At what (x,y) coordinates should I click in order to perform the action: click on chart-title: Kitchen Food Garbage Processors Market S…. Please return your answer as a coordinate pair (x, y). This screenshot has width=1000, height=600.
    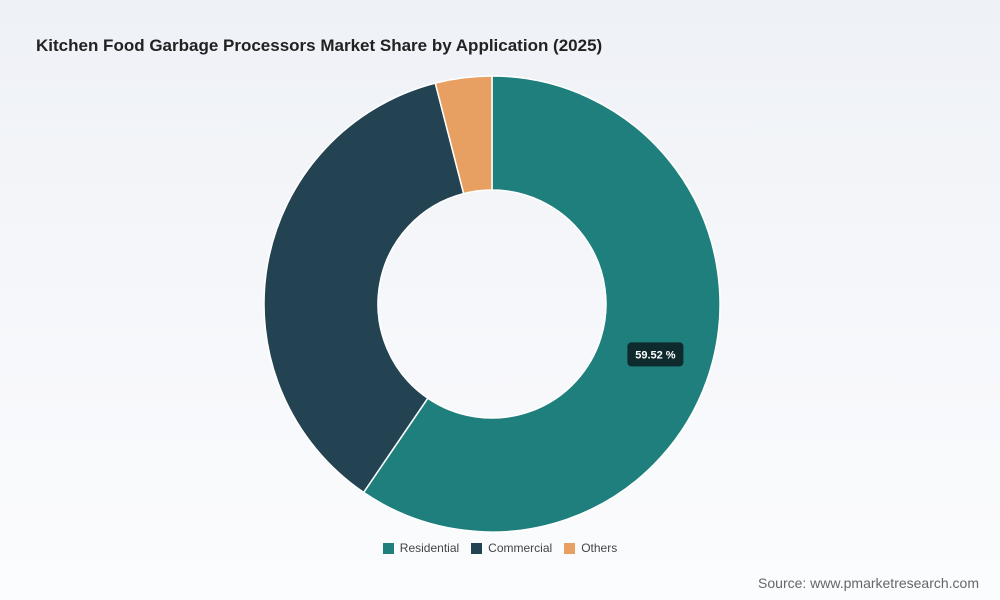
    Looking at the image, I should click on (319, 45).